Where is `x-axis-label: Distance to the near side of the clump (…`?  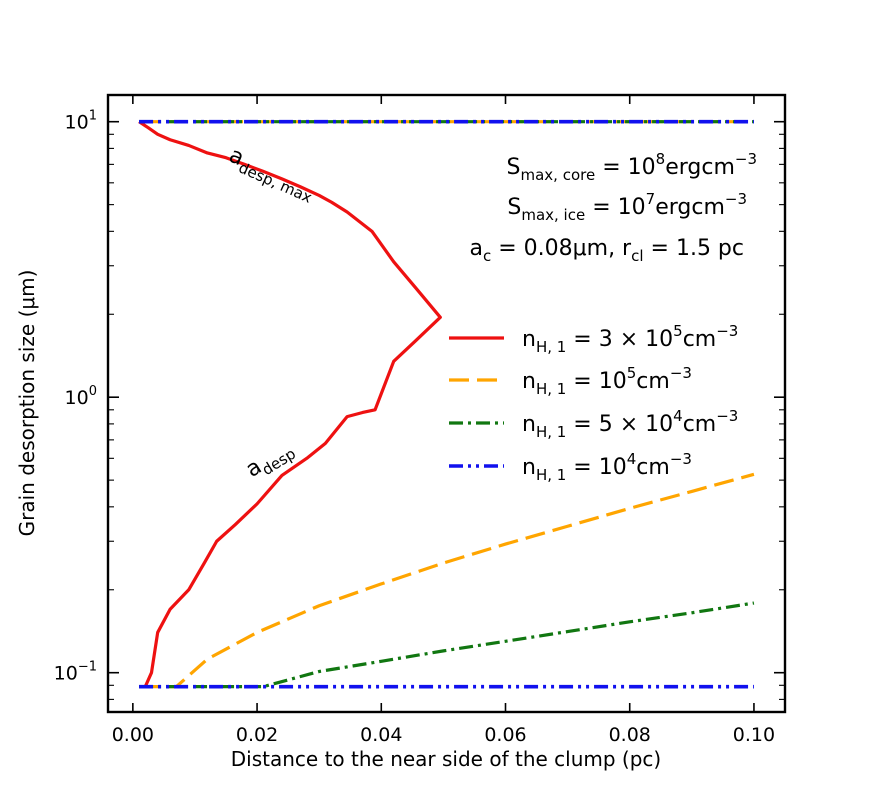 x-axis-label: Distance to the near side of the clump (… is located at coordinates (446, 759).